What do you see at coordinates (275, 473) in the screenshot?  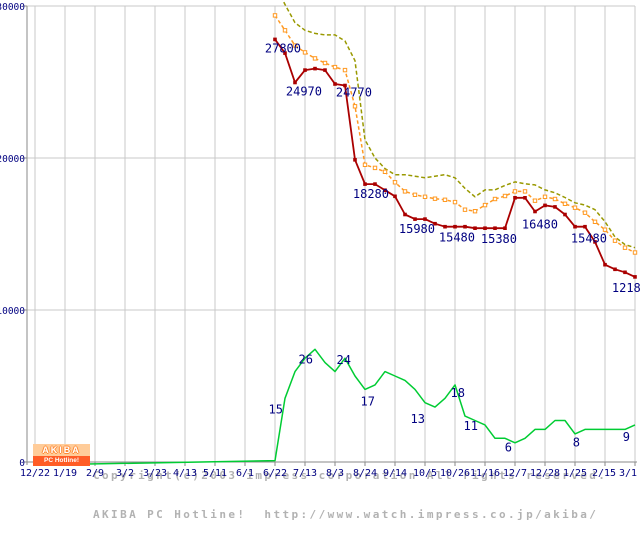 I see `svg-text: 6/22` at bounding box center [275, 473].